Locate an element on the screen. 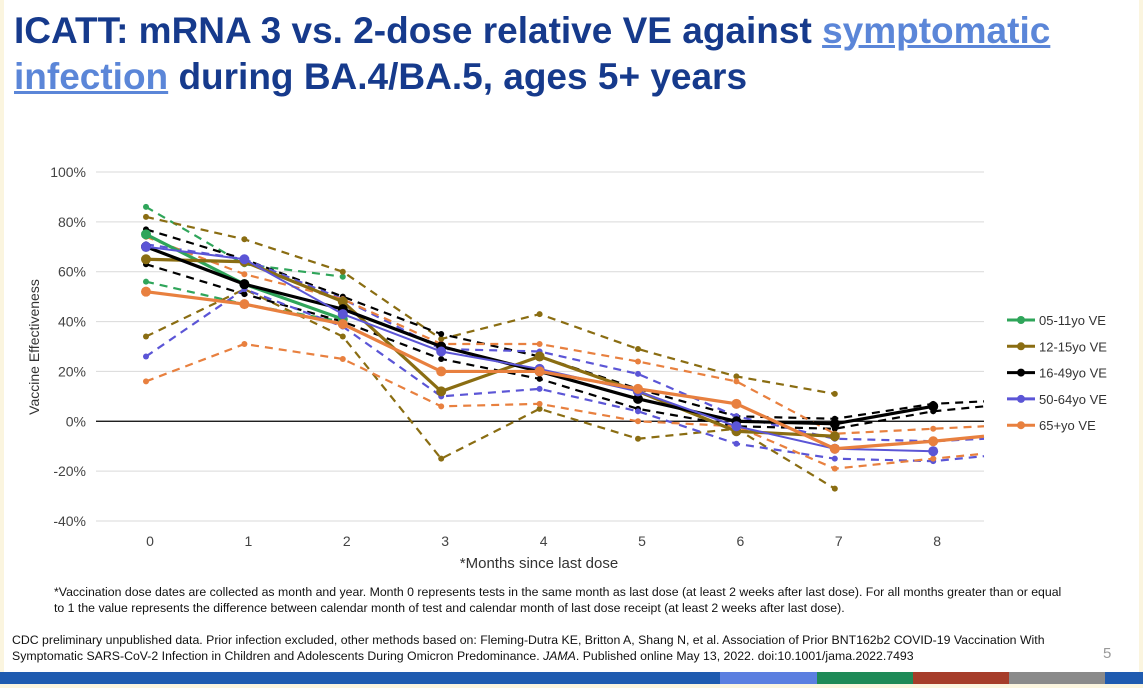 Image resolution: width=1143 pixels, height=688 pixels. y-tick-label: 40% is located at coordinates (72, 322).